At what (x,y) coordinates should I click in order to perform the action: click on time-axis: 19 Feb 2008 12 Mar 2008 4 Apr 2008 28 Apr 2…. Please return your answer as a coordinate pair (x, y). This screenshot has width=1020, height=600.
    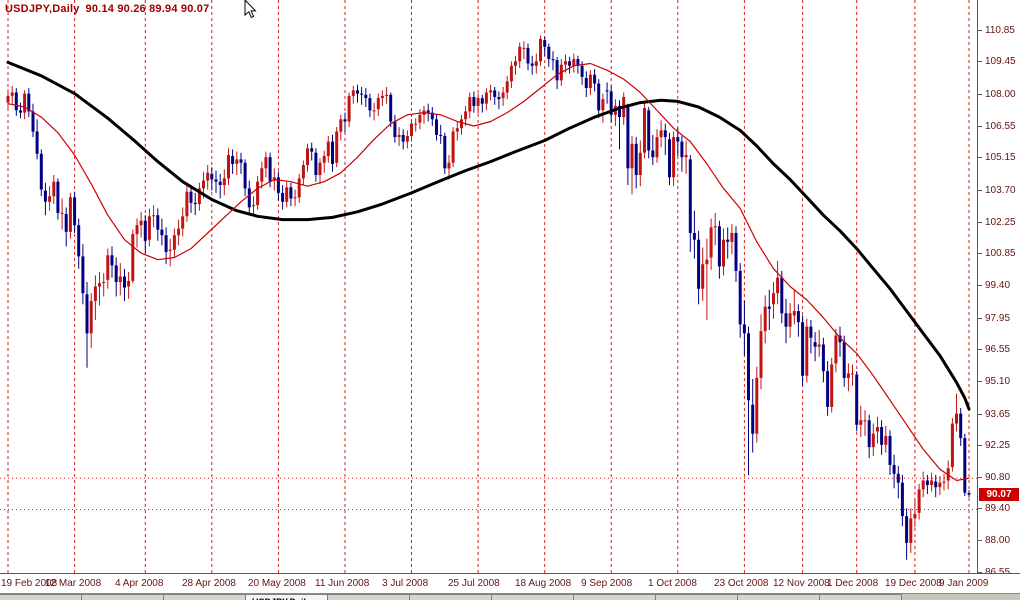
    Looking at the image, I should click on (510, 583).